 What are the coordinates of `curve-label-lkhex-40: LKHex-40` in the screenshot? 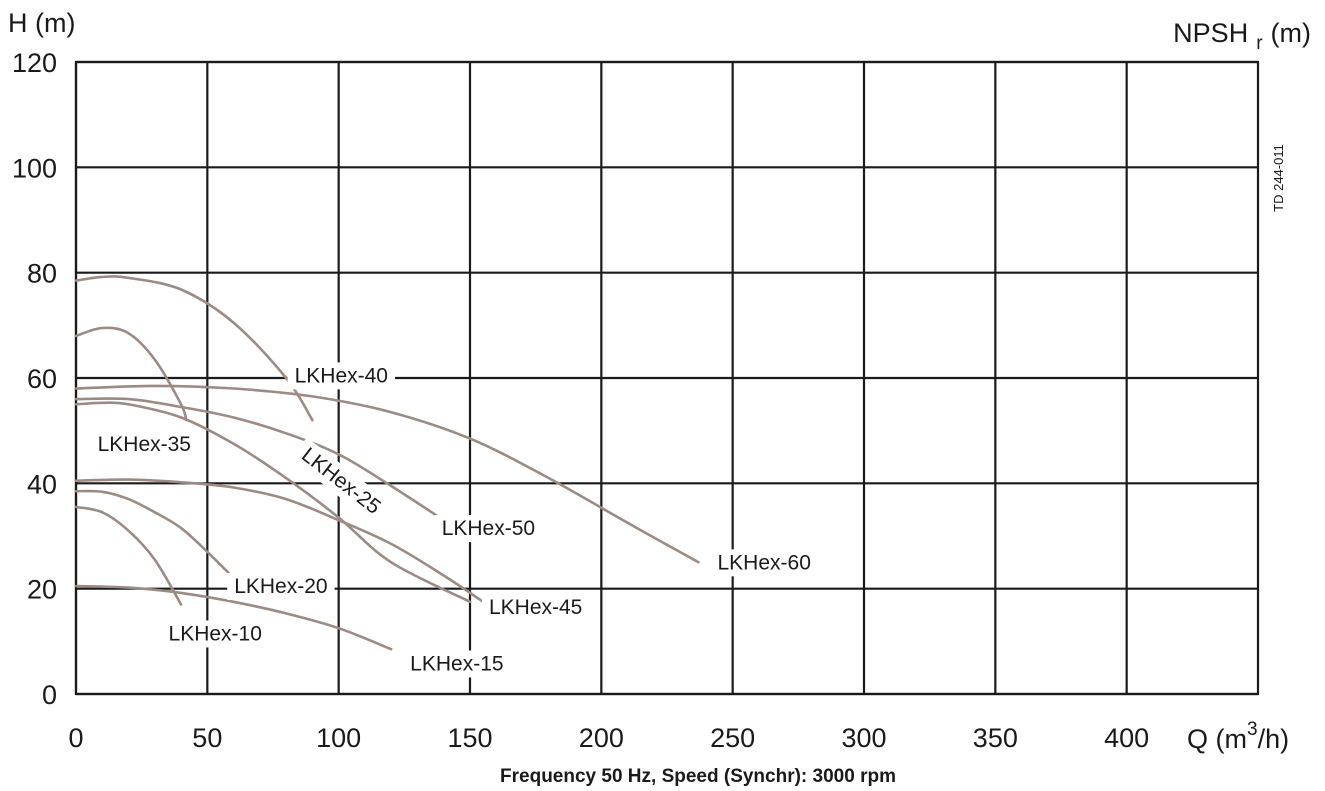 It's located at (341, 375).